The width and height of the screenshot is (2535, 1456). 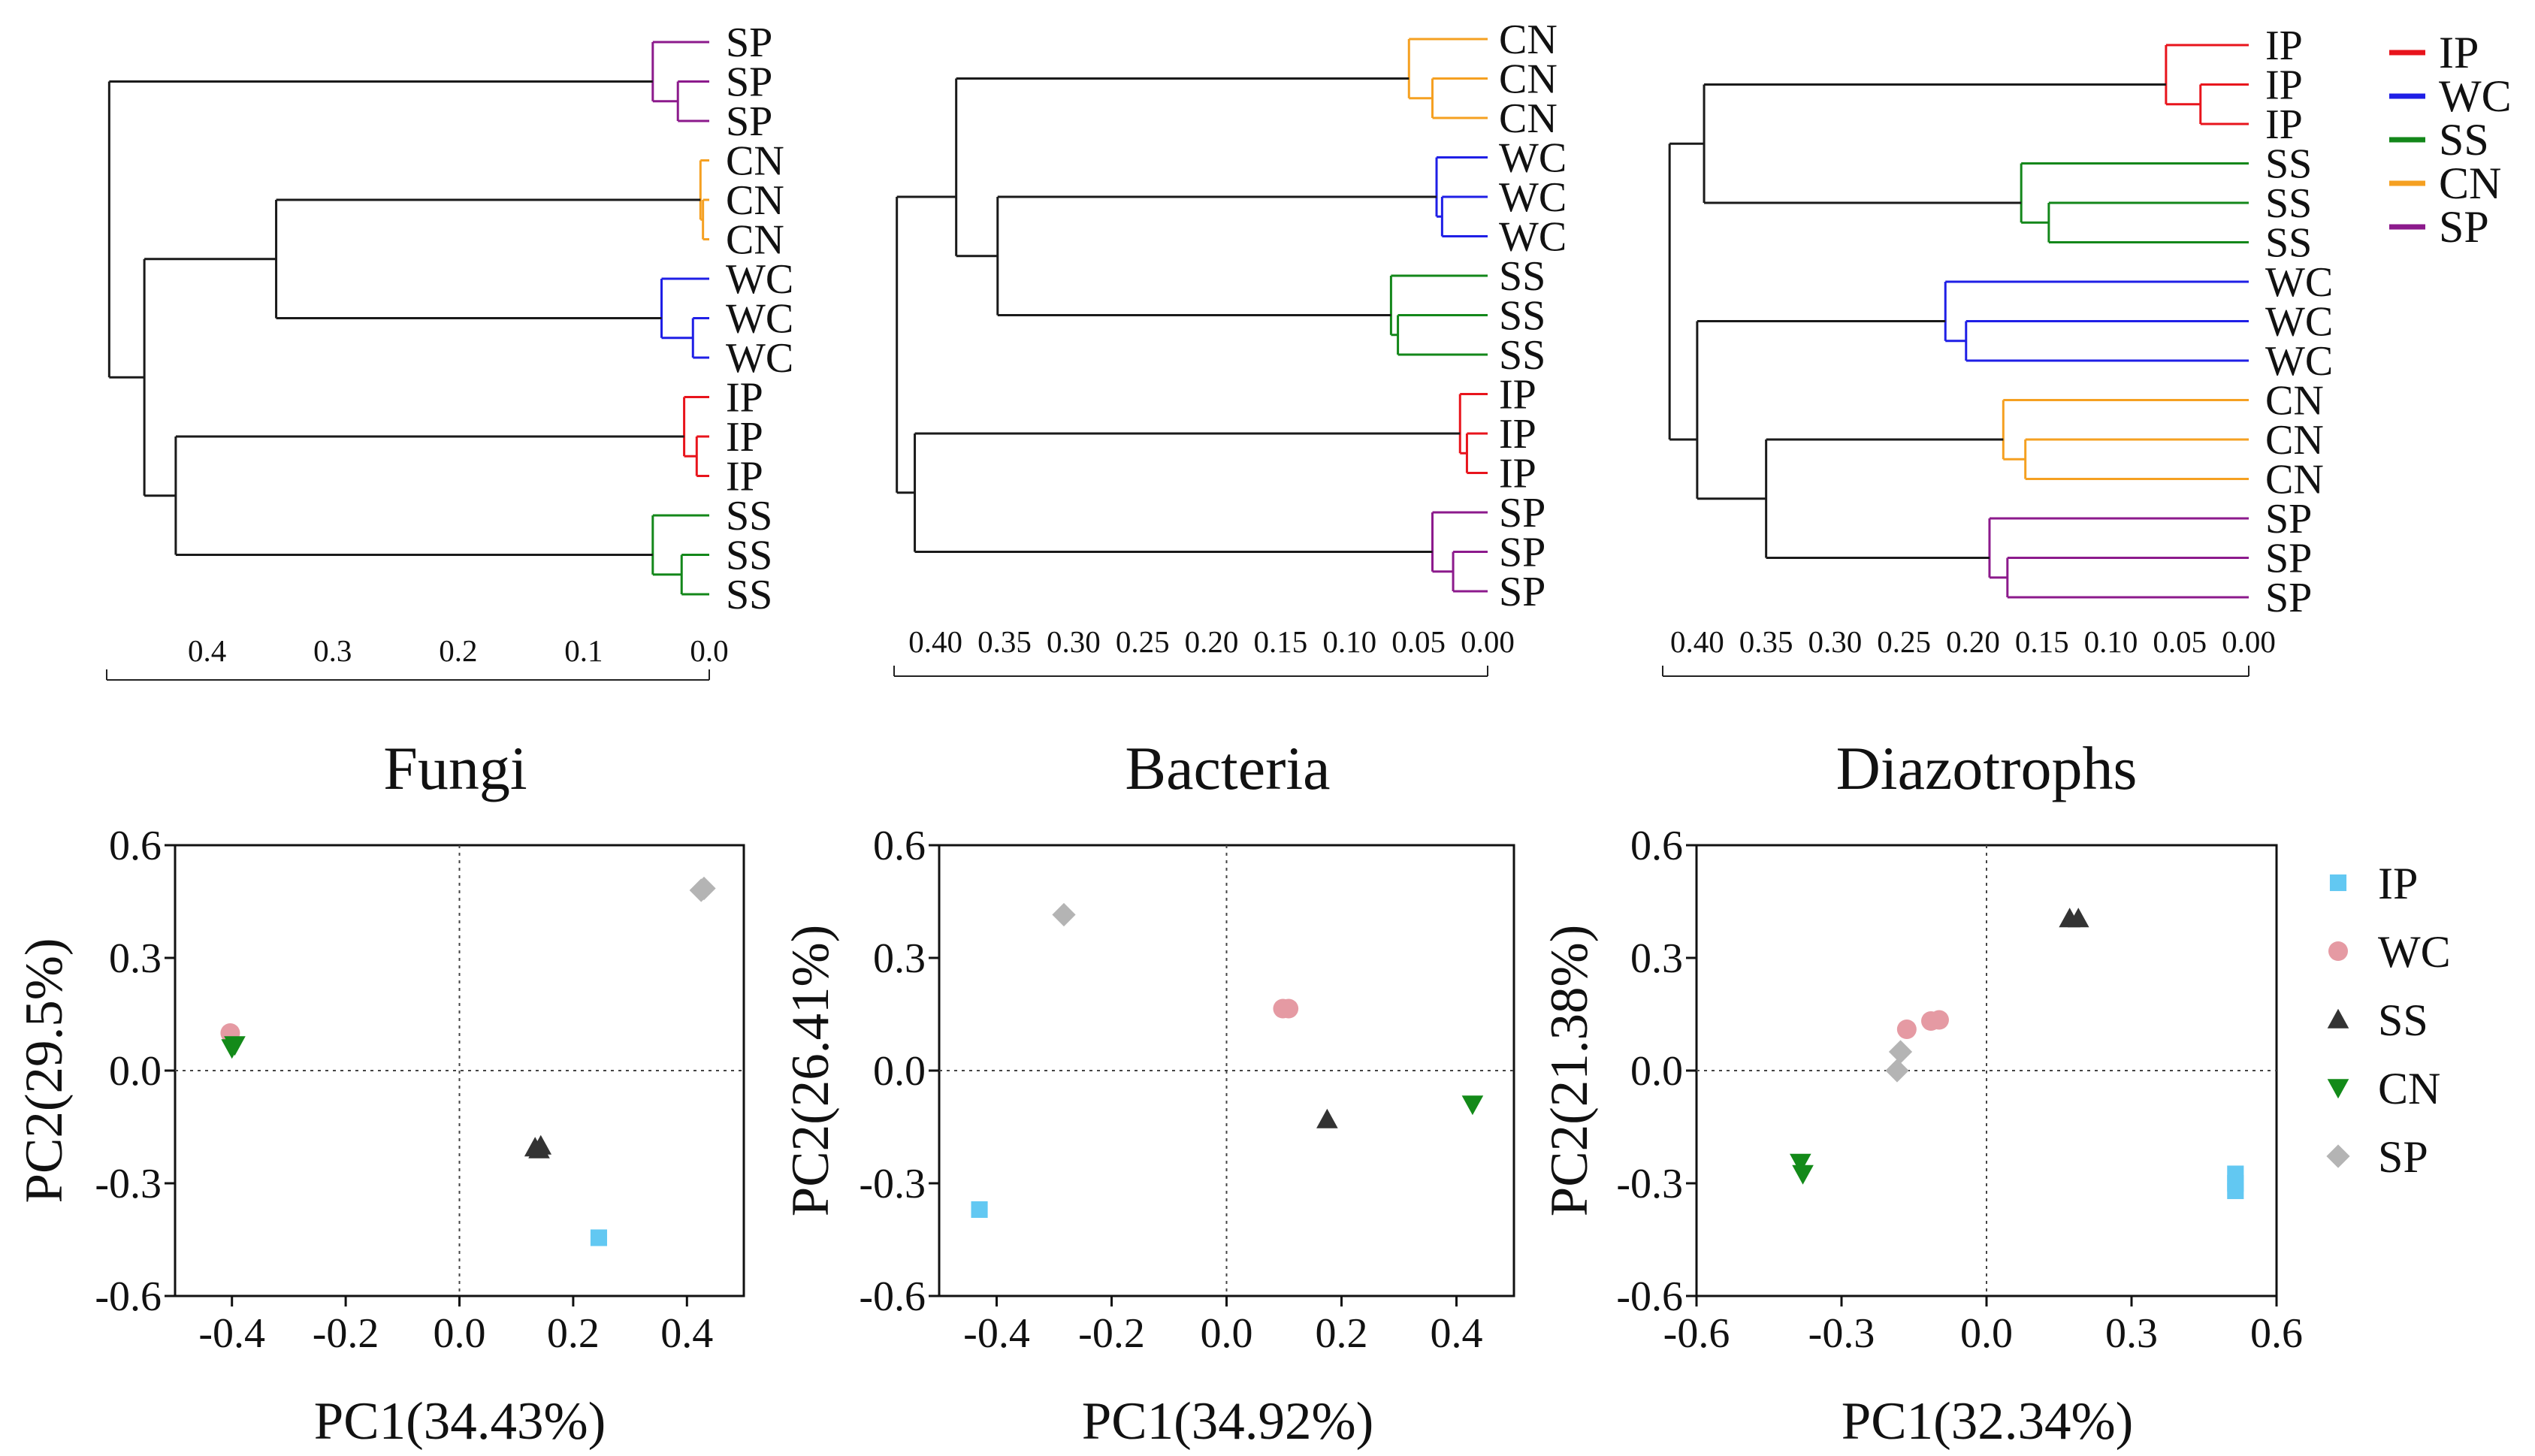 What do you see at coordinates (892, 1184) in the screenshot?
I see `y-tick-label: -0.3` at bounding box center [892, 1184].